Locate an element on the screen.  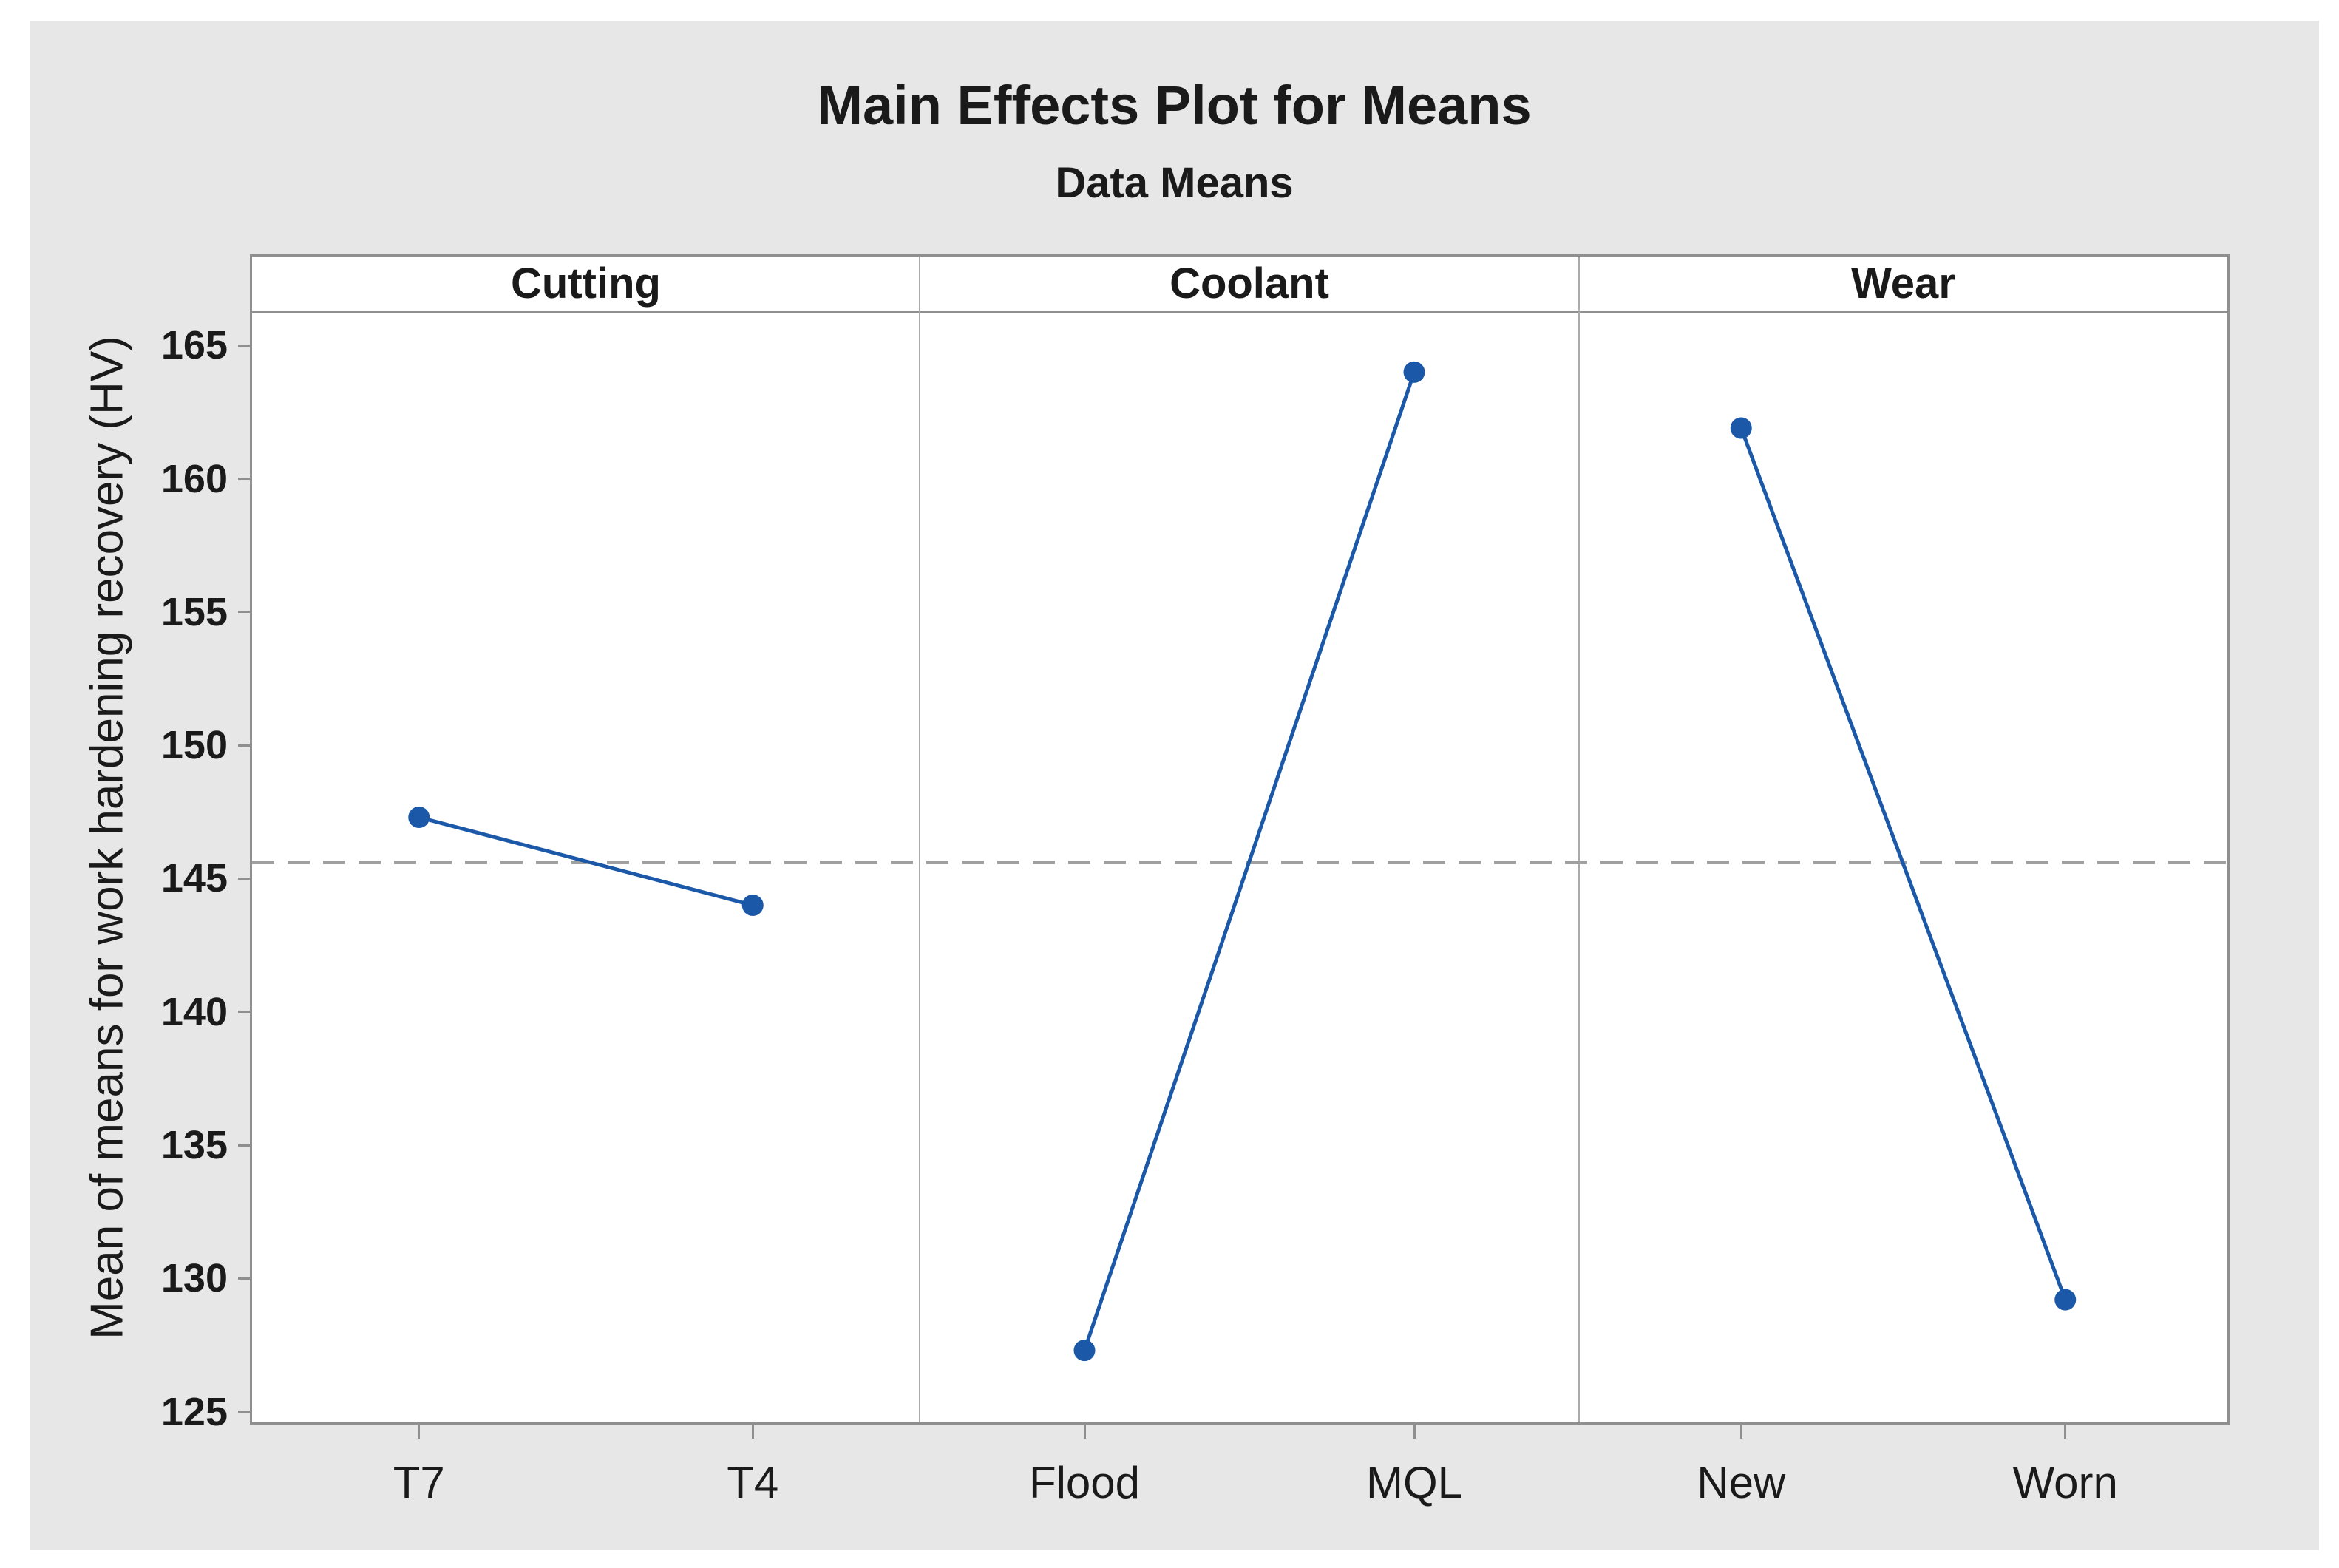
panel-header-wear: Wear is located at coordinates (1903, 283).